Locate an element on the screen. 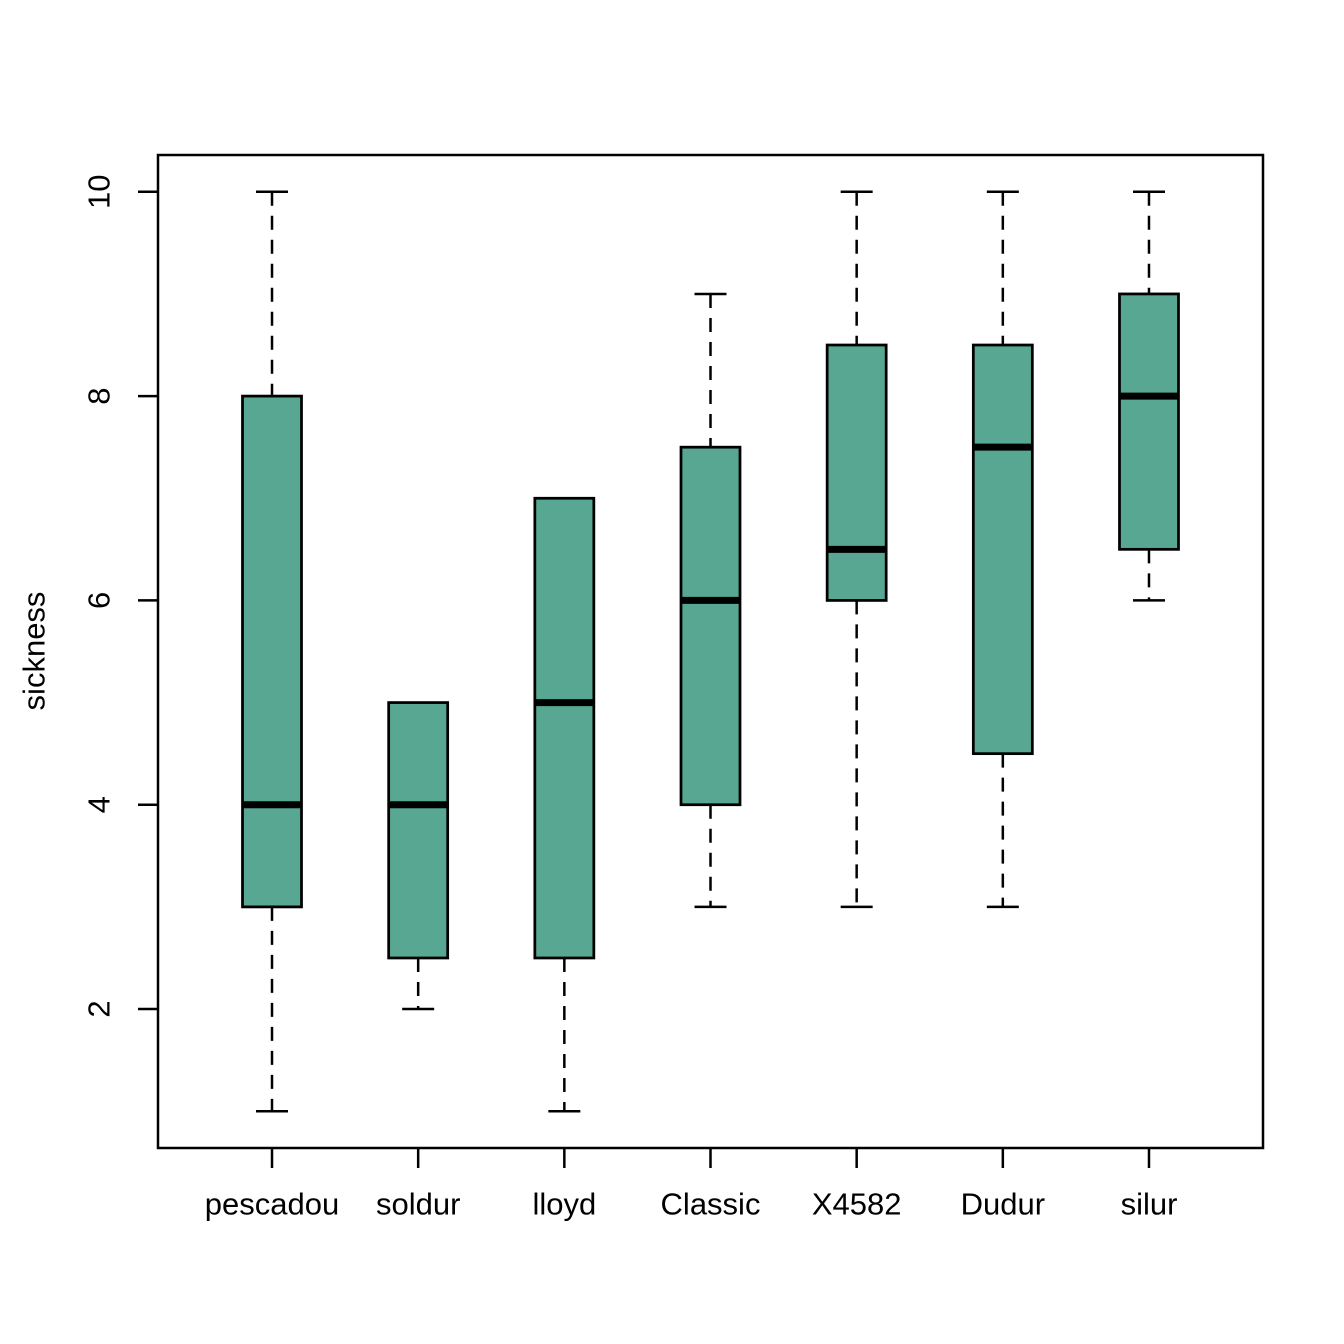 This screenshot has width=1344, height=1344. box-pescadou is located at coordinates (272, 651).